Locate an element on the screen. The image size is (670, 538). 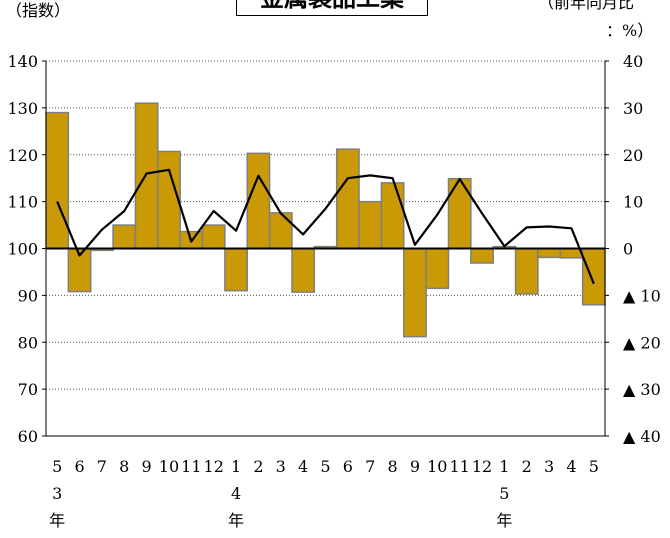
right-axis-label-line1: （前年同月比 is located at coordinates (586, 6).